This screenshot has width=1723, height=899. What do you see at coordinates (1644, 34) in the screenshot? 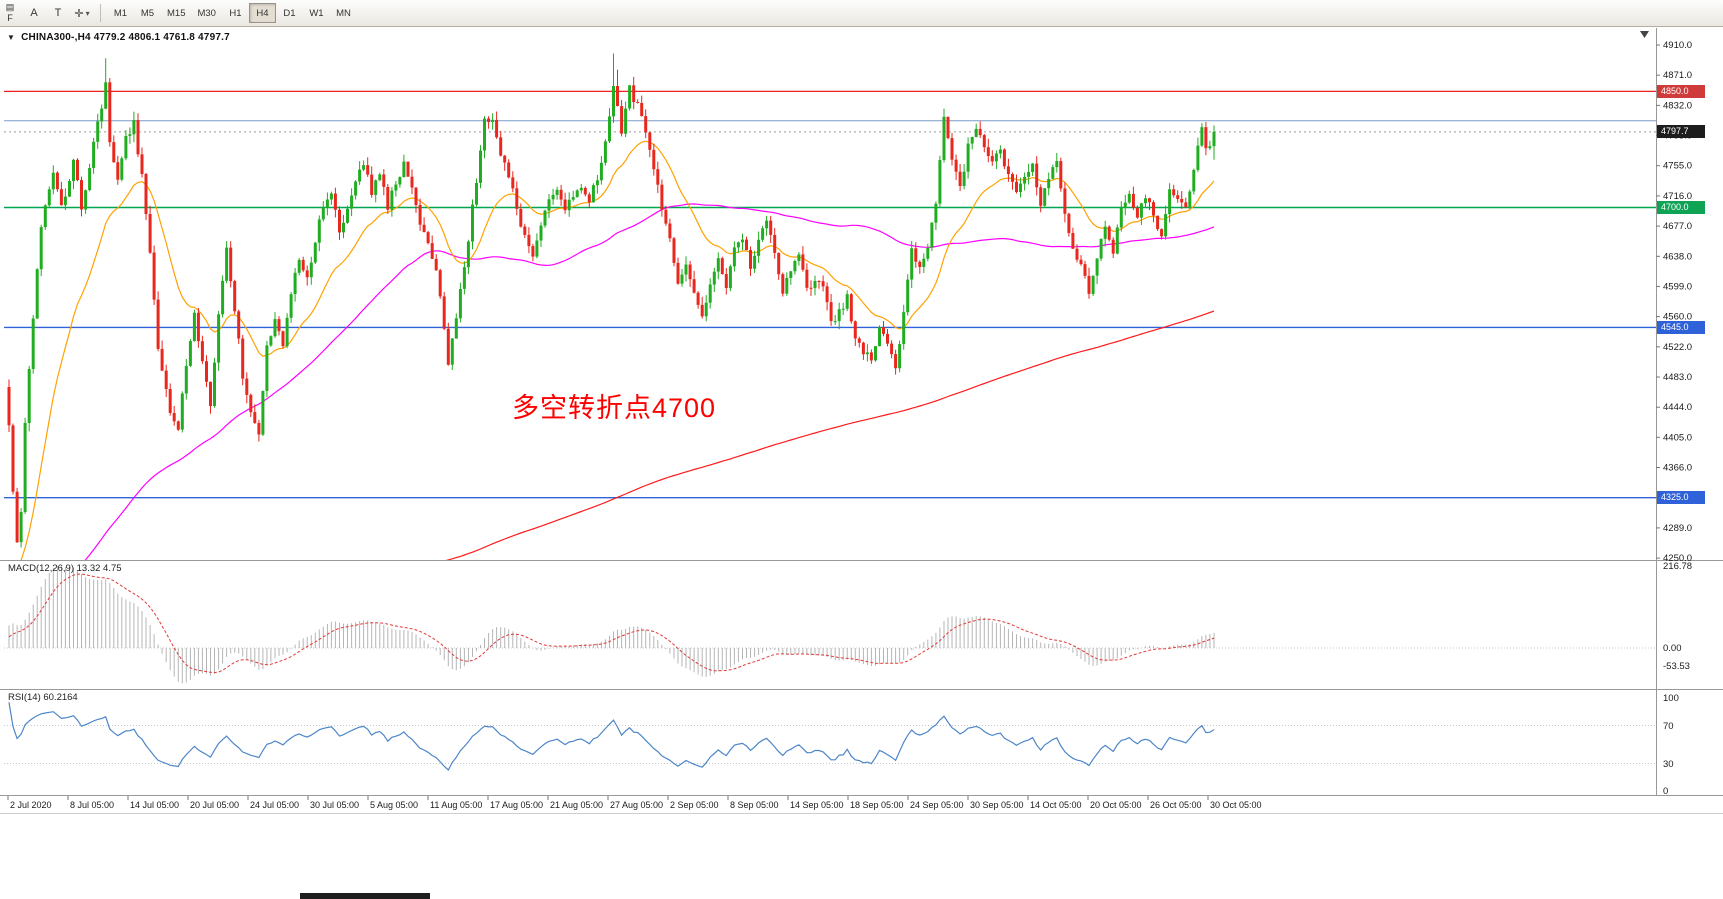
I see `shift-end-marker-icon` at bounding box center [1644, 34].